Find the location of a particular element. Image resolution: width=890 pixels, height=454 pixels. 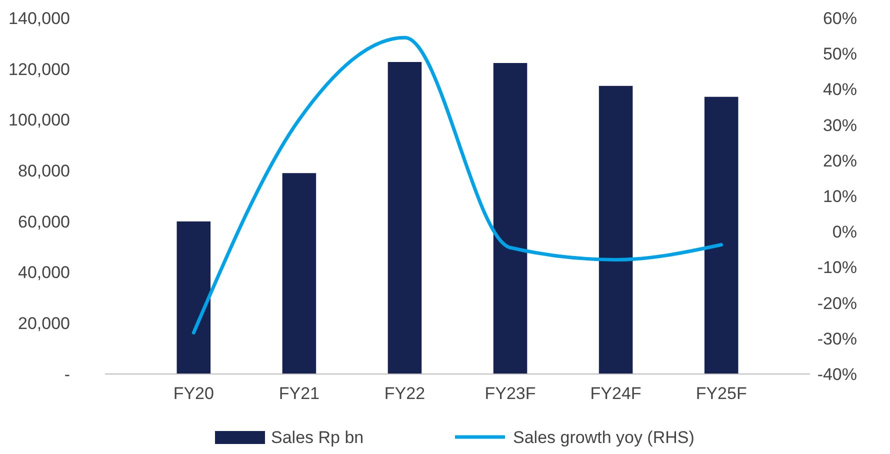

y2-tick-label: -20% is located at coordinates (837, 303).